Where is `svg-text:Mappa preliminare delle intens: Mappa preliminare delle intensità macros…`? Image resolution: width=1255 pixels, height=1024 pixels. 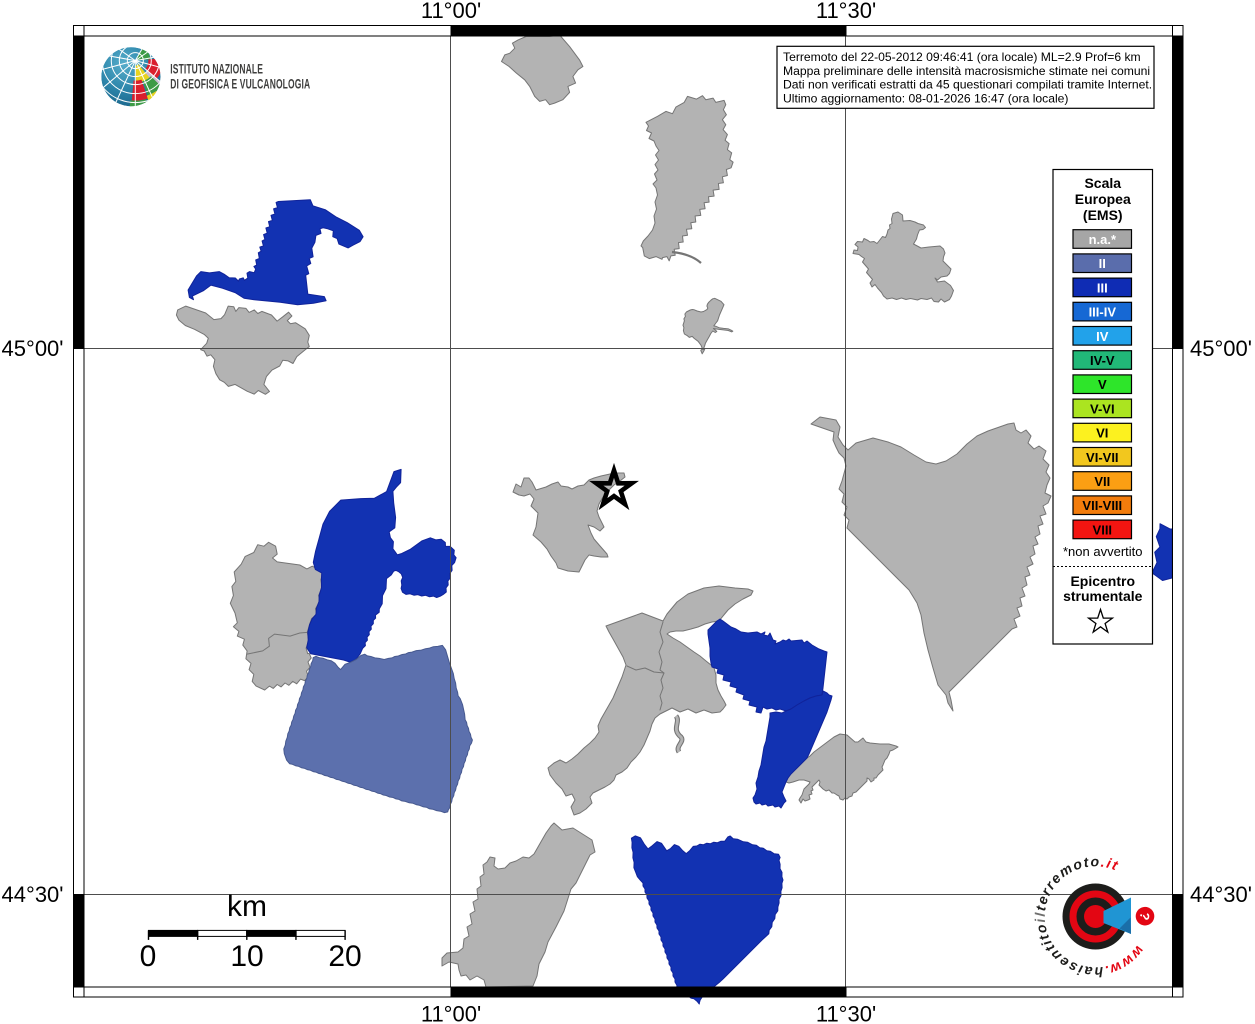
svg-text:Mappa preliminare delle intens: Mappa preliminare delle intensità macros… is located at coordinates (966, 71).